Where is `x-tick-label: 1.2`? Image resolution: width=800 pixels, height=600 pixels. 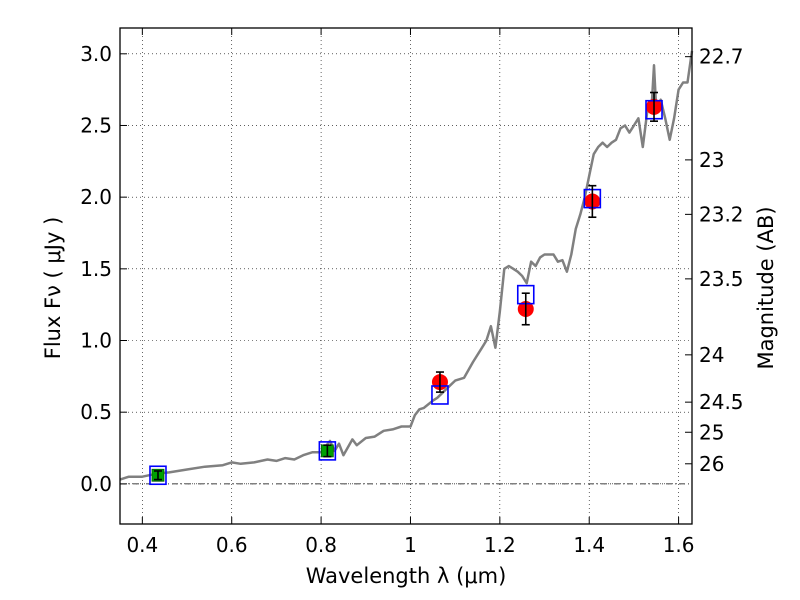 x-tick-label: 1.2 is located at coordinates (500, 545).